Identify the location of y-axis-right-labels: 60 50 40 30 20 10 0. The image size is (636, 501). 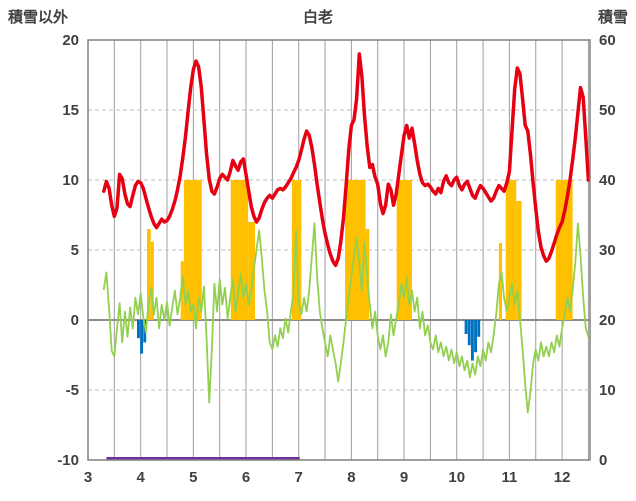
(607, 250).